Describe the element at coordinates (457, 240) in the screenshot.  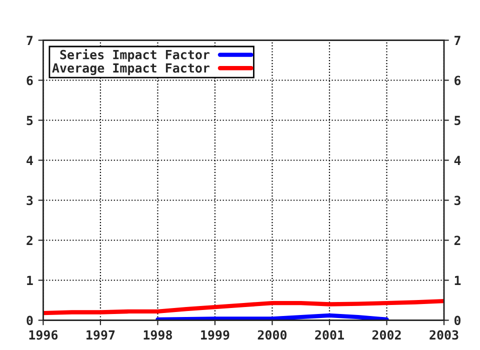
I see `y2-tick-label: 2` at that location.